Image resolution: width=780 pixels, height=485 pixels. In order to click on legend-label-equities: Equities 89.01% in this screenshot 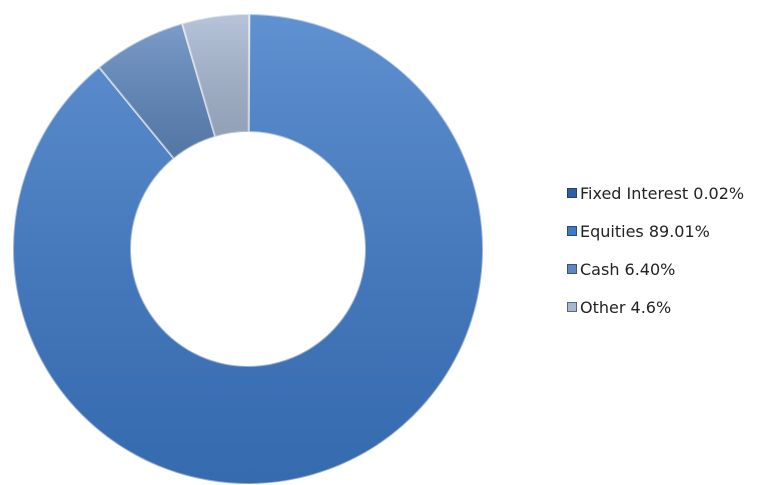, I will do `click(645, 231)`.